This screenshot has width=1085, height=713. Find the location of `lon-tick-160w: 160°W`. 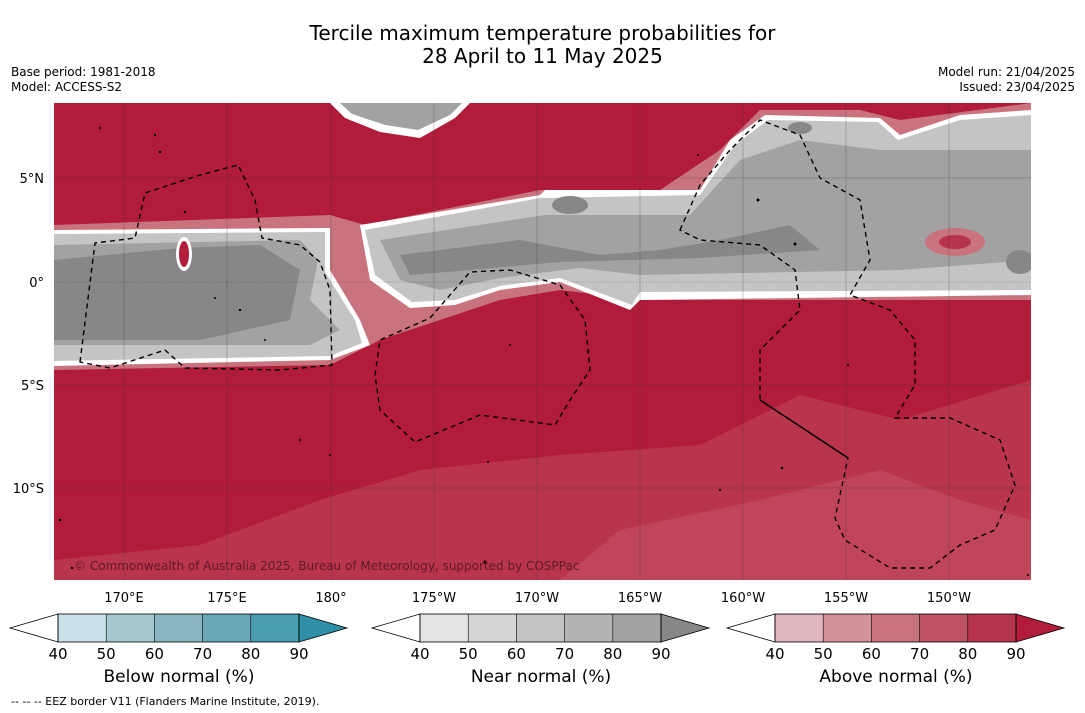

lon-tick-160w: 160°W is located at coordinates (743, 598).